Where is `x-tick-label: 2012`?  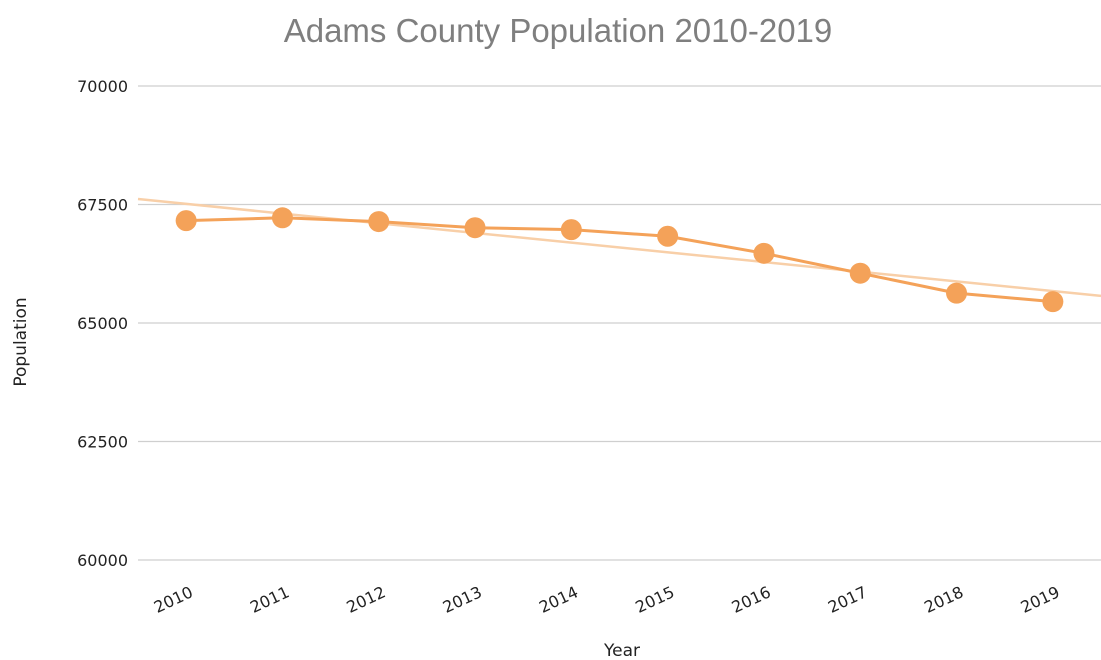
x-tick-label: 2012 is located at coordinates (366, 599).